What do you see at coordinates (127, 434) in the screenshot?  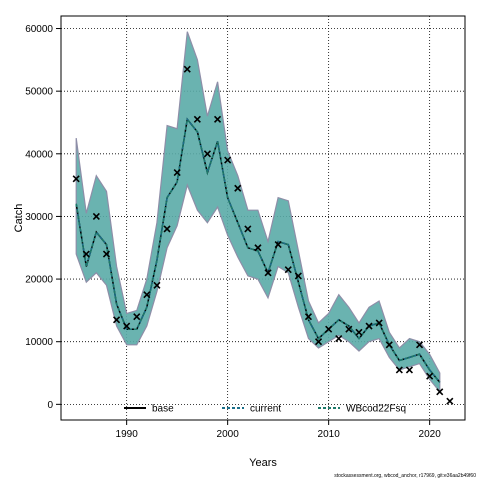 I see `x-tick-label: 1990` at bounding box center [127, 434].